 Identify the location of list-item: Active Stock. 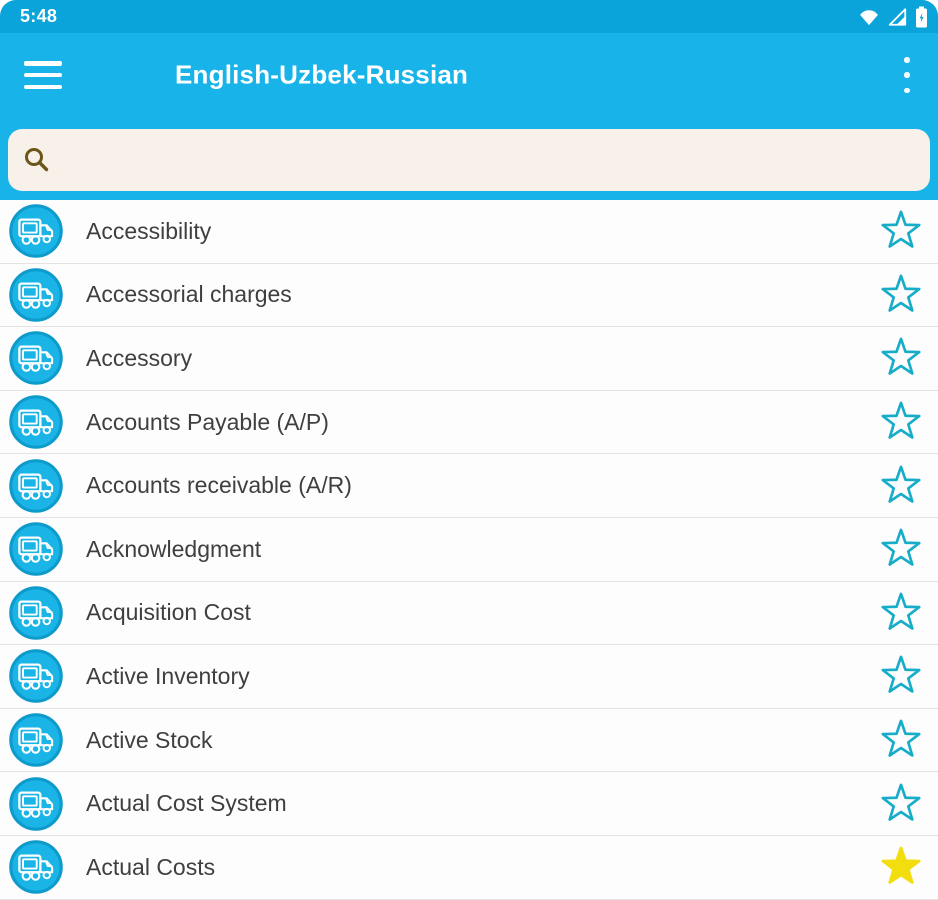
(469, 740).